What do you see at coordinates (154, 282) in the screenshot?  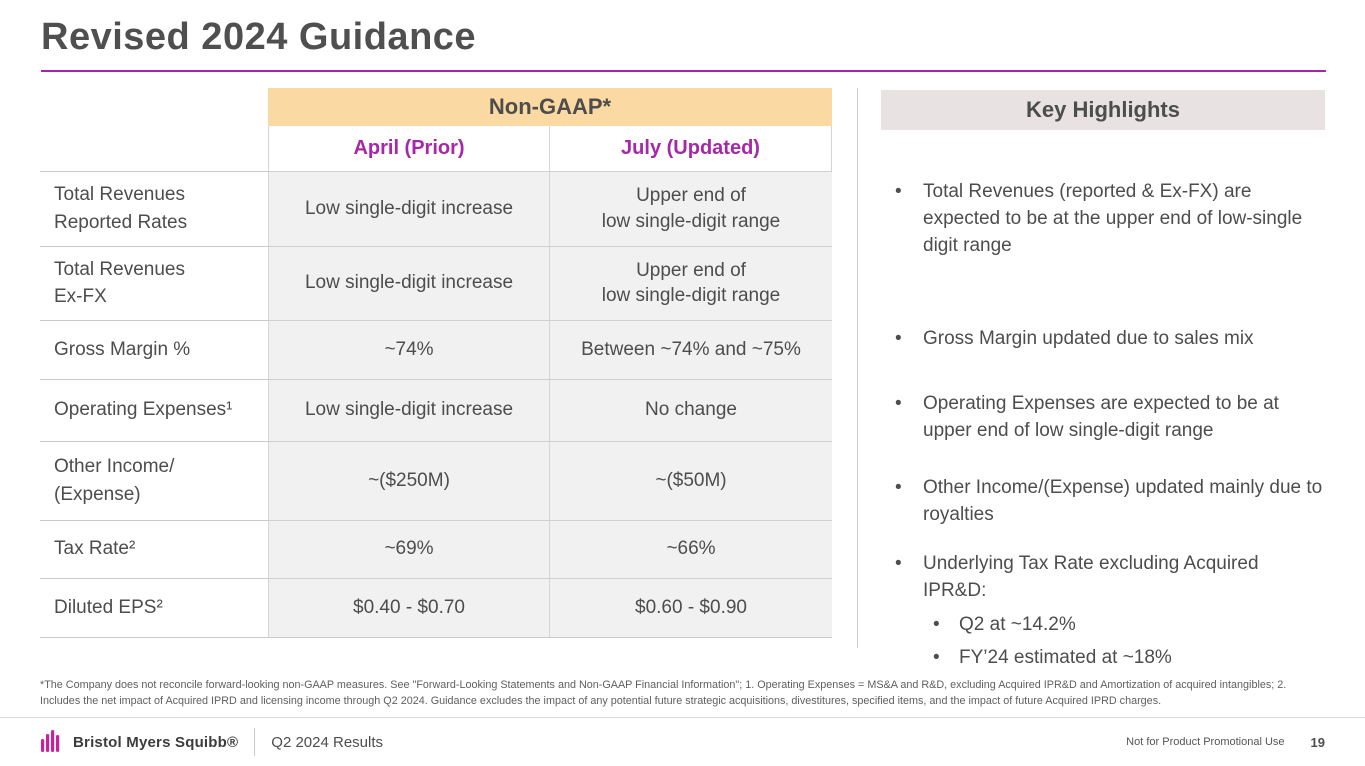 I see `row-label-total-revenues-exfx: Total Revenues Ex-FX` at bounding box center [154, 282].